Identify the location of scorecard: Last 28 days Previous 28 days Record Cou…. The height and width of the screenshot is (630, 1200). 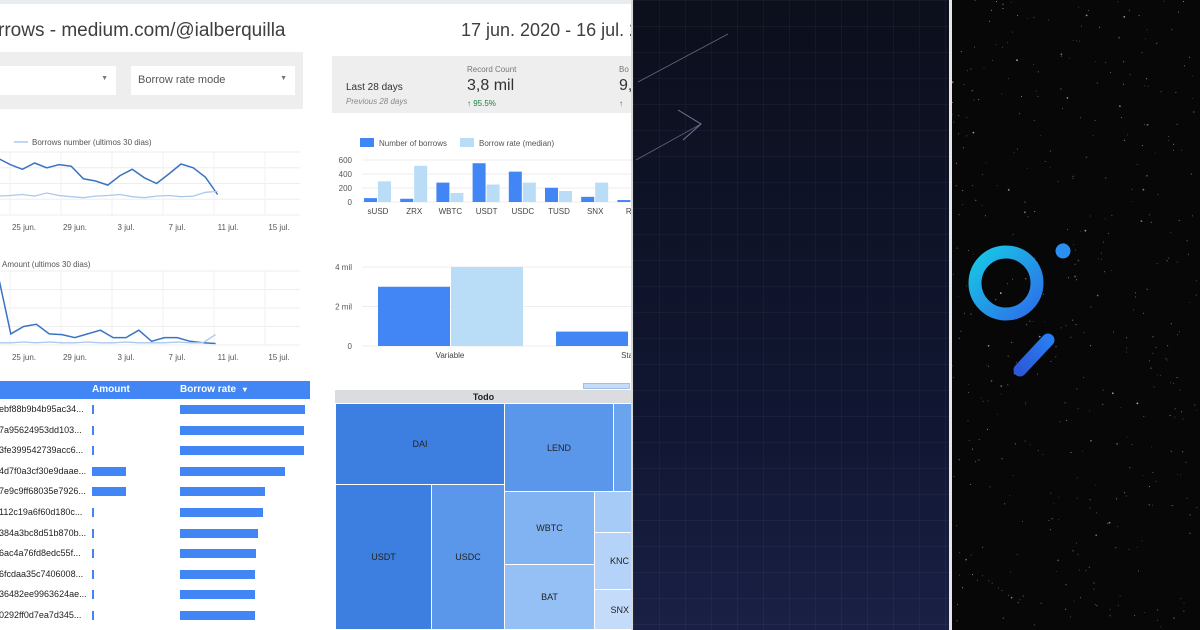
(482, 84).